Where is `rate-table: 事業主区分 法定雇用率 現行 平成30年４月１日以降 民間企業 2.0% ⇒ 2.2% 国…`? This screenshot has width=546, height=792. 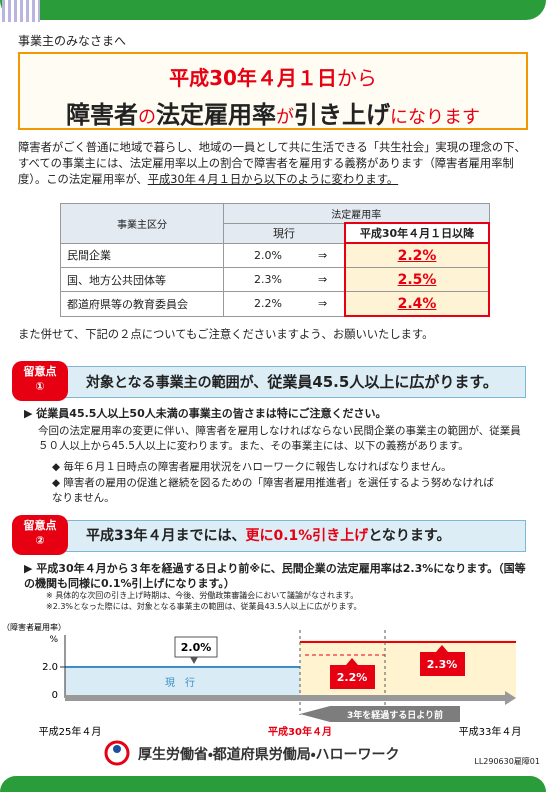 rate-table: 事業主区分 法定雇用率 現行 平成30年４月１日以降 民間企業 2.0% ⇒ 2.2% 国… is located at coordinates (275, 260).